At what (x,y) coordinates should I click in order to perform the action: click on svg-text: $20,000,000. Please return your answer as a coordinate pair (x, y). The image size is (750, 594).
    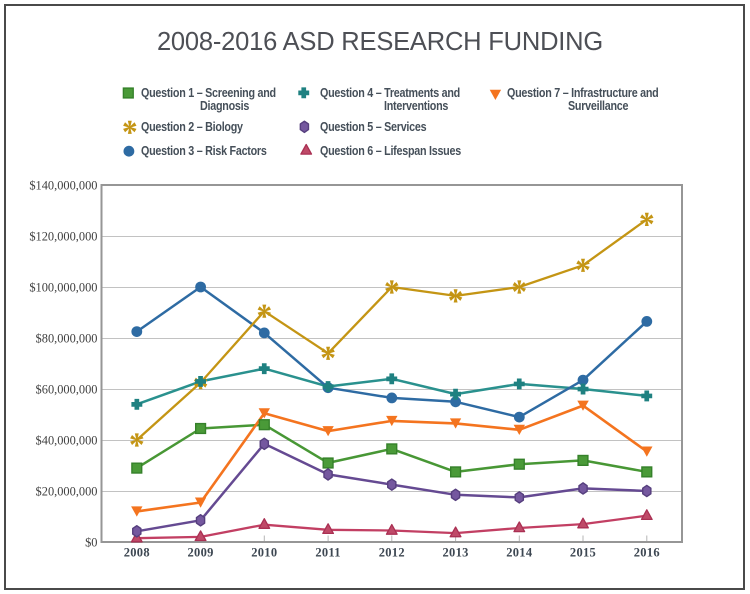
    Looking at the image, I should click on (67, 492).